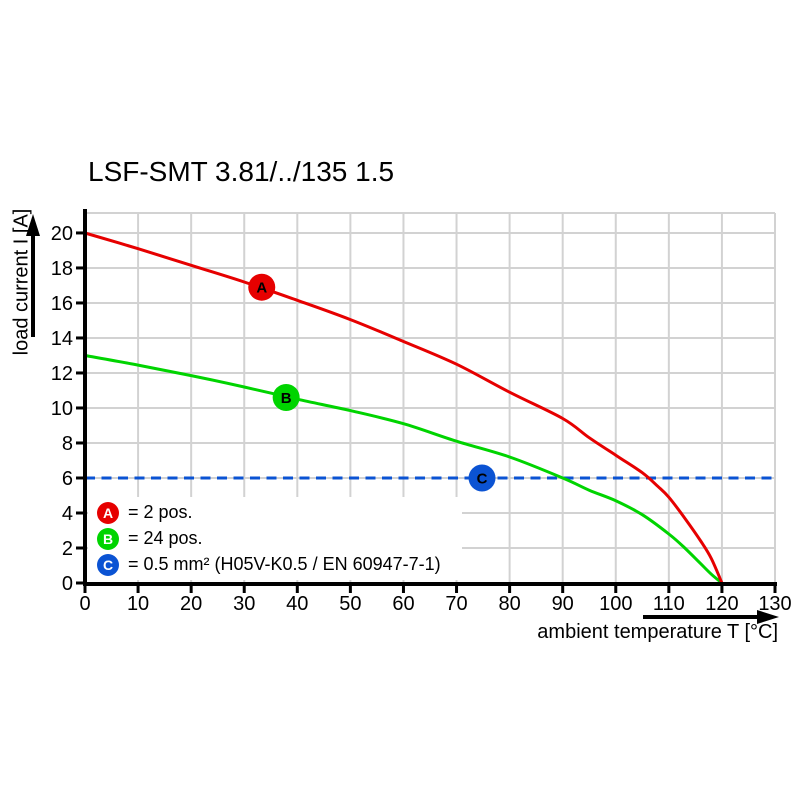 Image resolution: width=800 pixels, height=800 pixels. Describe the element at coordinates (563, 604) in the screenshot. I see `x-tick-label: 90` at that location.